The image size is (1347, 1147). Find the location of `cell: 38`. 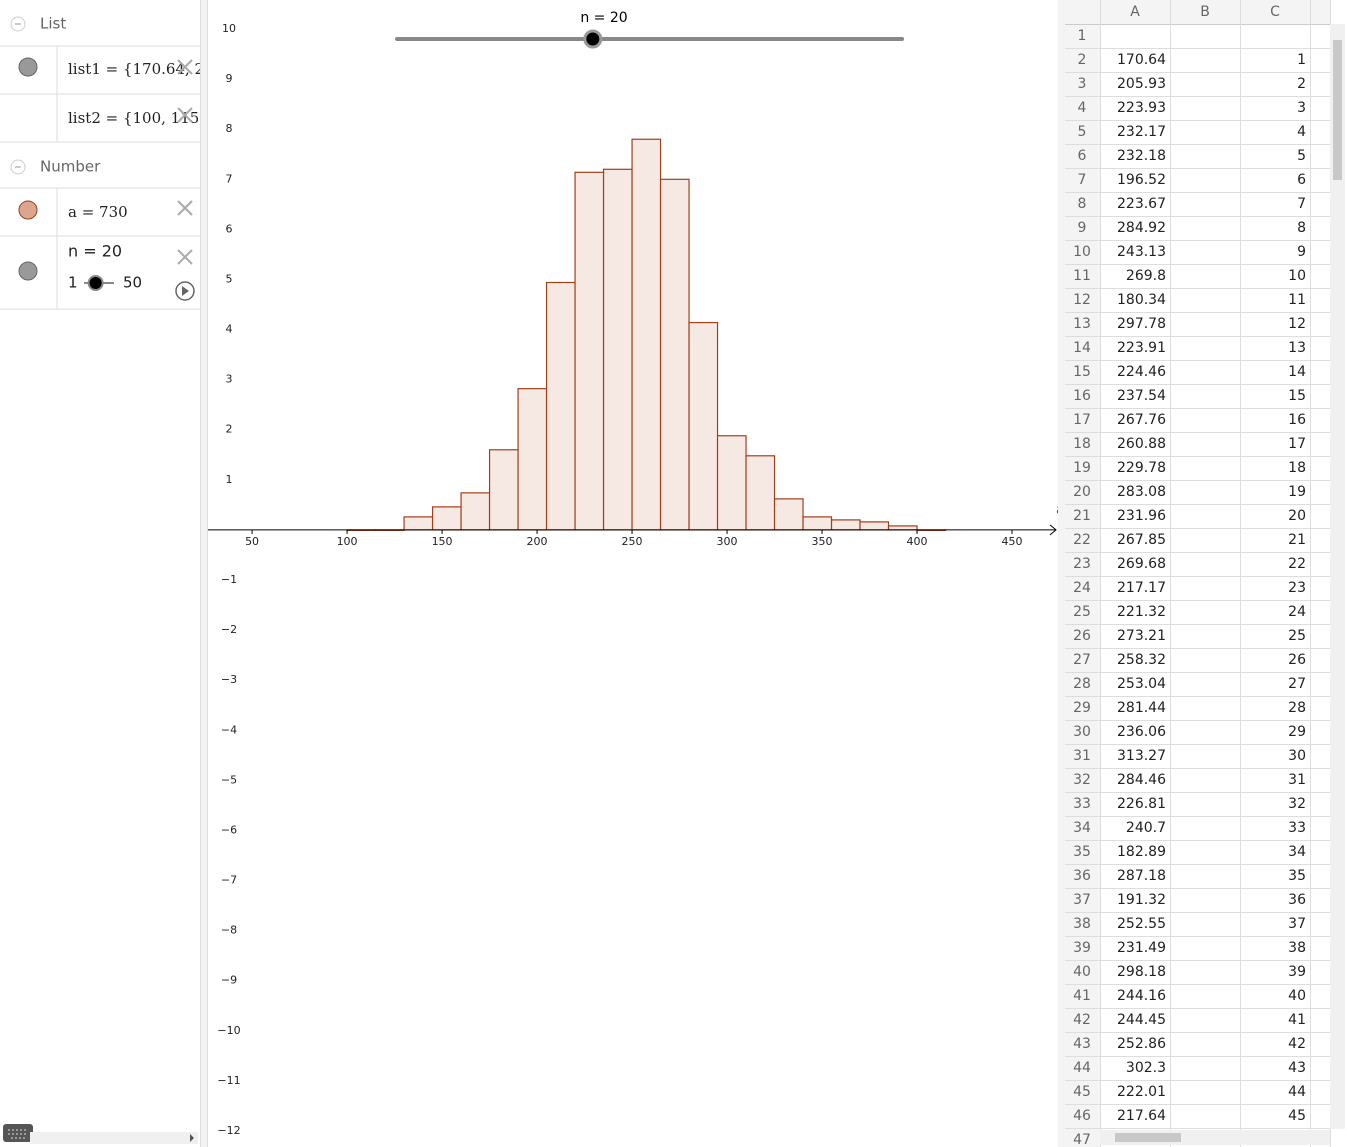

cell: 38 is located at coordinates (1297, 948).